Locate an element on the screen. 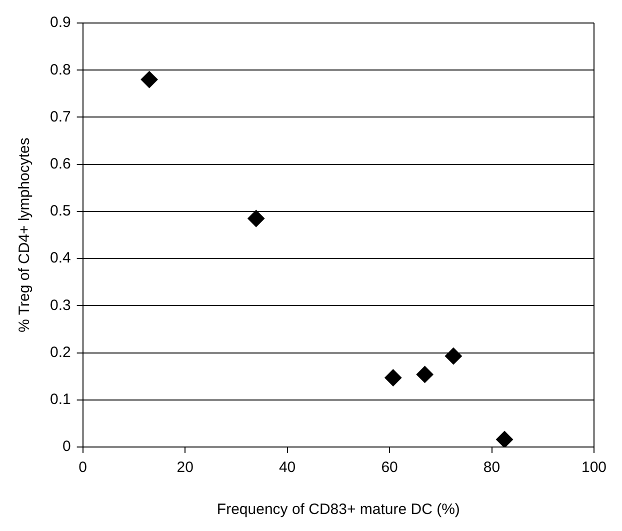  y-tick-label: 0 is located at coordinates (66, 447).